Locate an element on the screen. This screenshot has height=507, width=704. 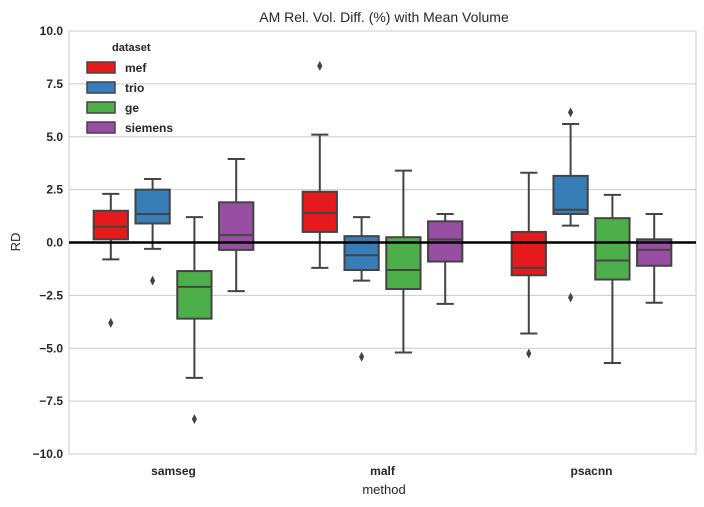
box-trio-samseg is located at coordinates (152, 206).